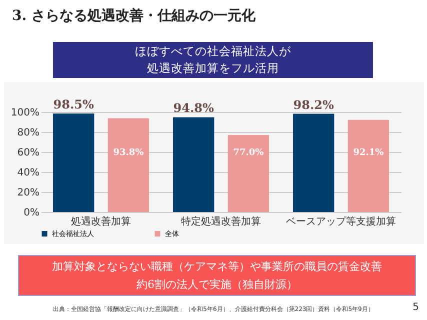 This screenshot has height=320, width=427. I want to click on y-tick-label: 20%, so click(28, 193).